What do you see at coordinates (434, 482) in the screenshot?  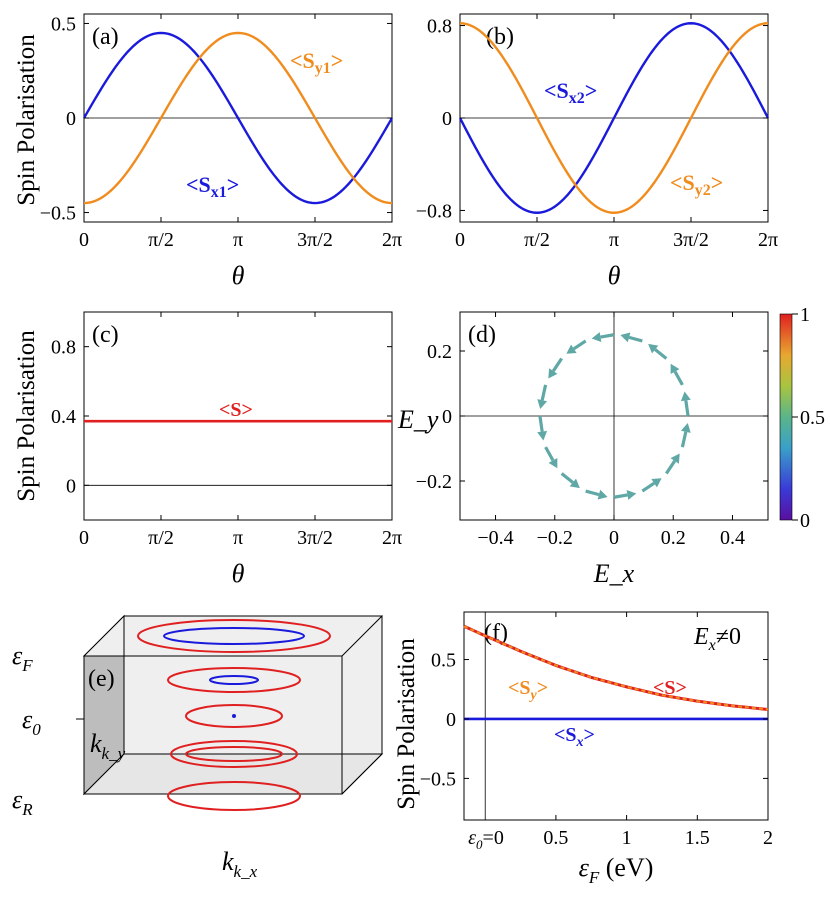 I see `y-tick-label: −0.2` at bounding box center [434, 482].